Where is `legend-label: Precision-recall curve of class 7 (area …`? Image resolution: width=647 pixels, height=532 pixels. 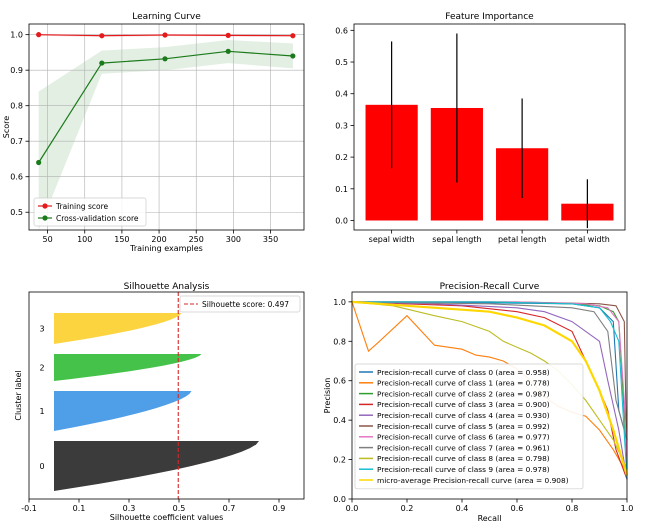
legend-label: Precision-recall curve of class 7 (area … is located at coordinates (463, 447).